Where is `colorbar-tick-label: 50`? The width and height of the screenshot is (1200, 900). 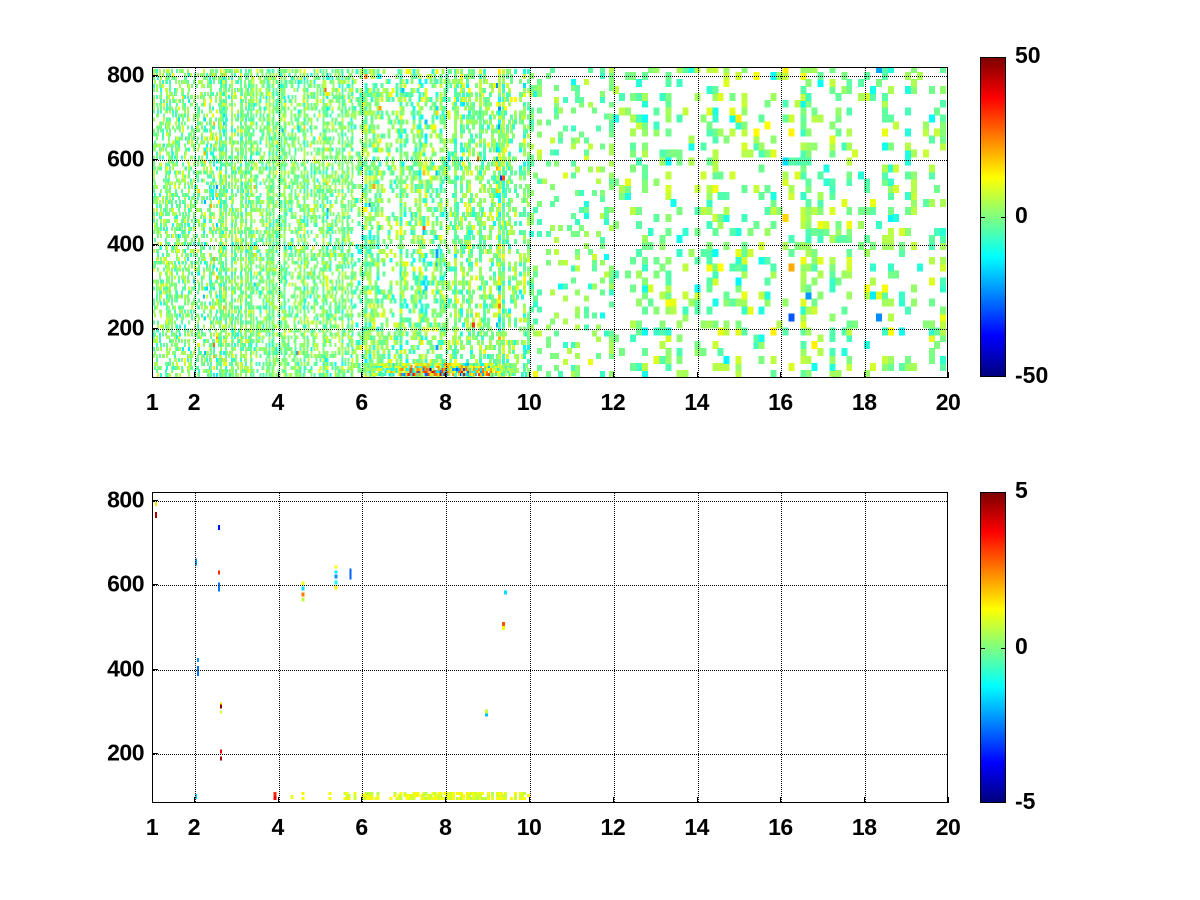 colorbar-tick-label: 50 is located at coordinates (1028, 55).